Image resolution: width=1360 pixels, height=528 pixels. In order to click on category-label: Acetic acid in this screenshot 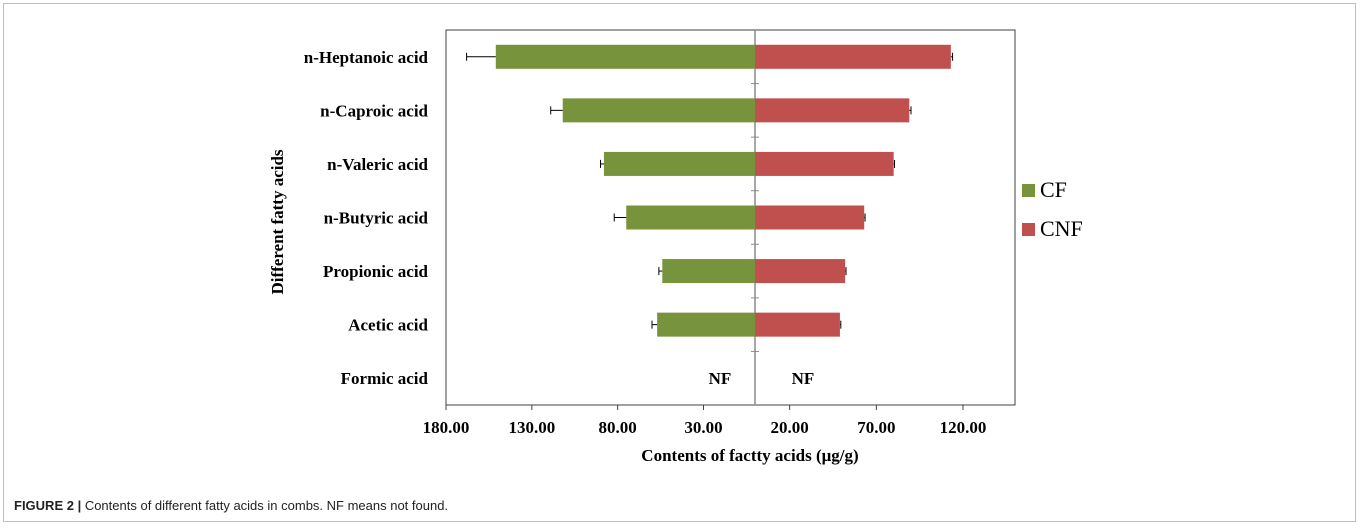, I will do `click(388, 325)`.